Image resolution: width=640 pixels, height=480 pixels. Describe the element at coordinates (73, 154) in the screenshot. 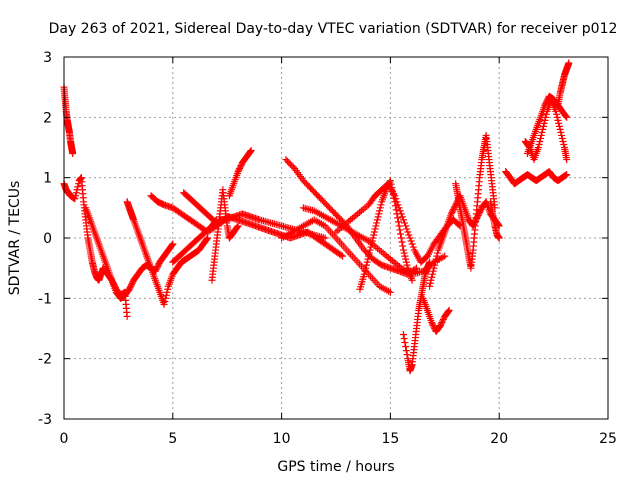

I see `data-point-a` at that location.